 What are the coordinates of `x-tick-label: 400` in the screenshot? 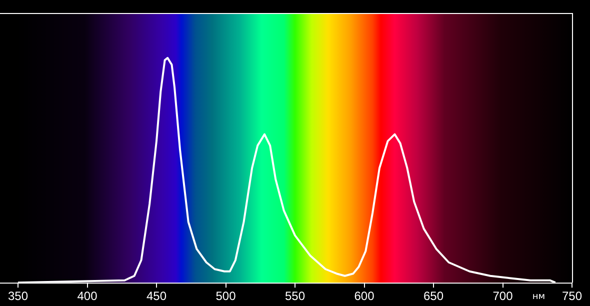 It's located at (87, 296).